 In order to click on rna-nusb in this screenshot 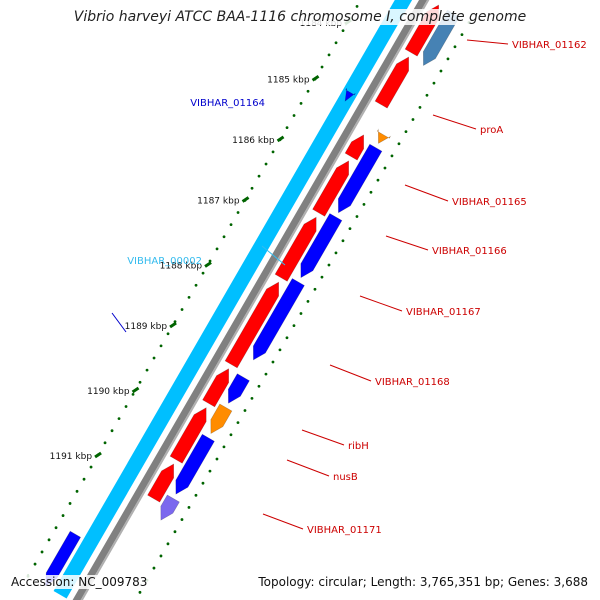, I will do `click(221, 419)`.